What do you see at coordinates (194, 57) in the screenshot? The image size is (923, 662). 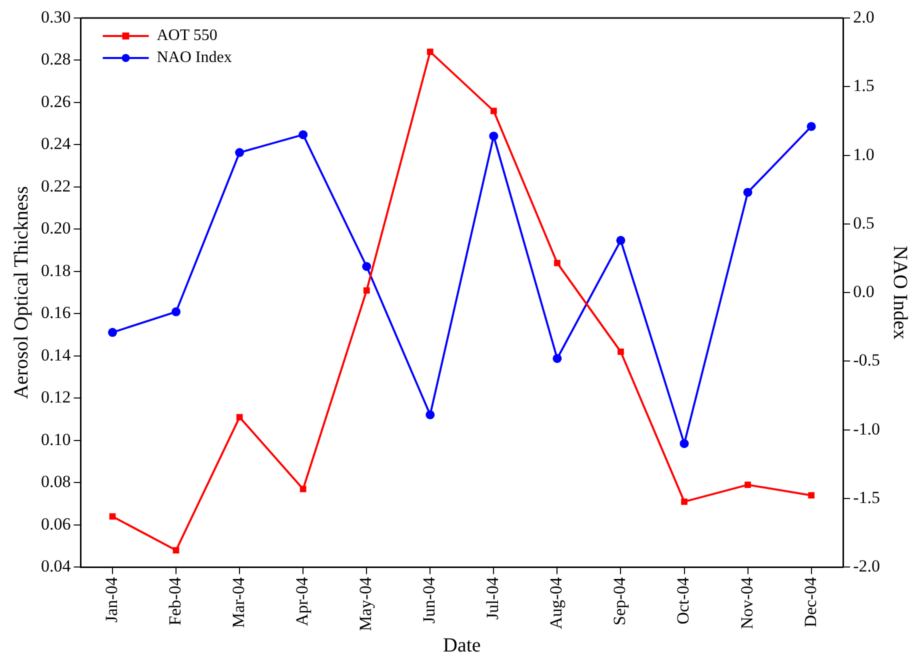 I see `legend-label: NAO Index` at bounding box center [194, 57].